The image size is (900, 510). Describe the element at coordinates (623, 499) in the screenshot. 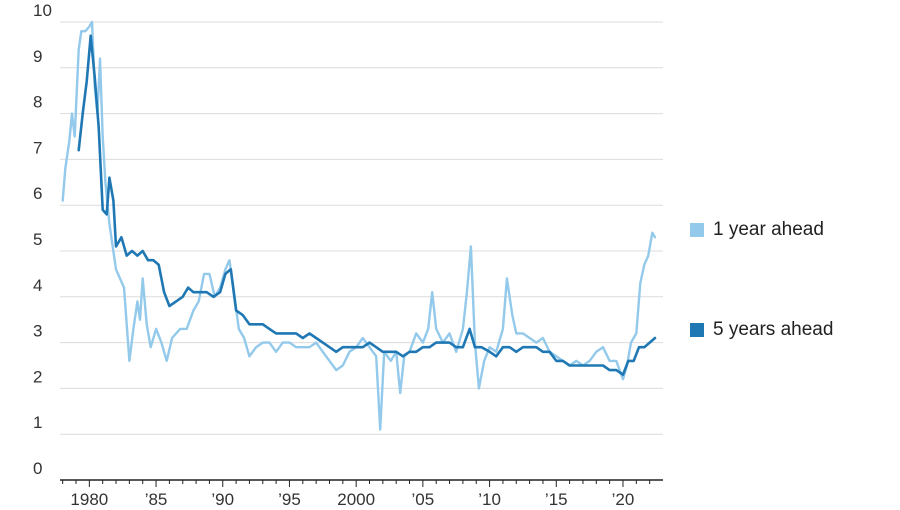

I see `x-tick-label-8: ’20` at that location.